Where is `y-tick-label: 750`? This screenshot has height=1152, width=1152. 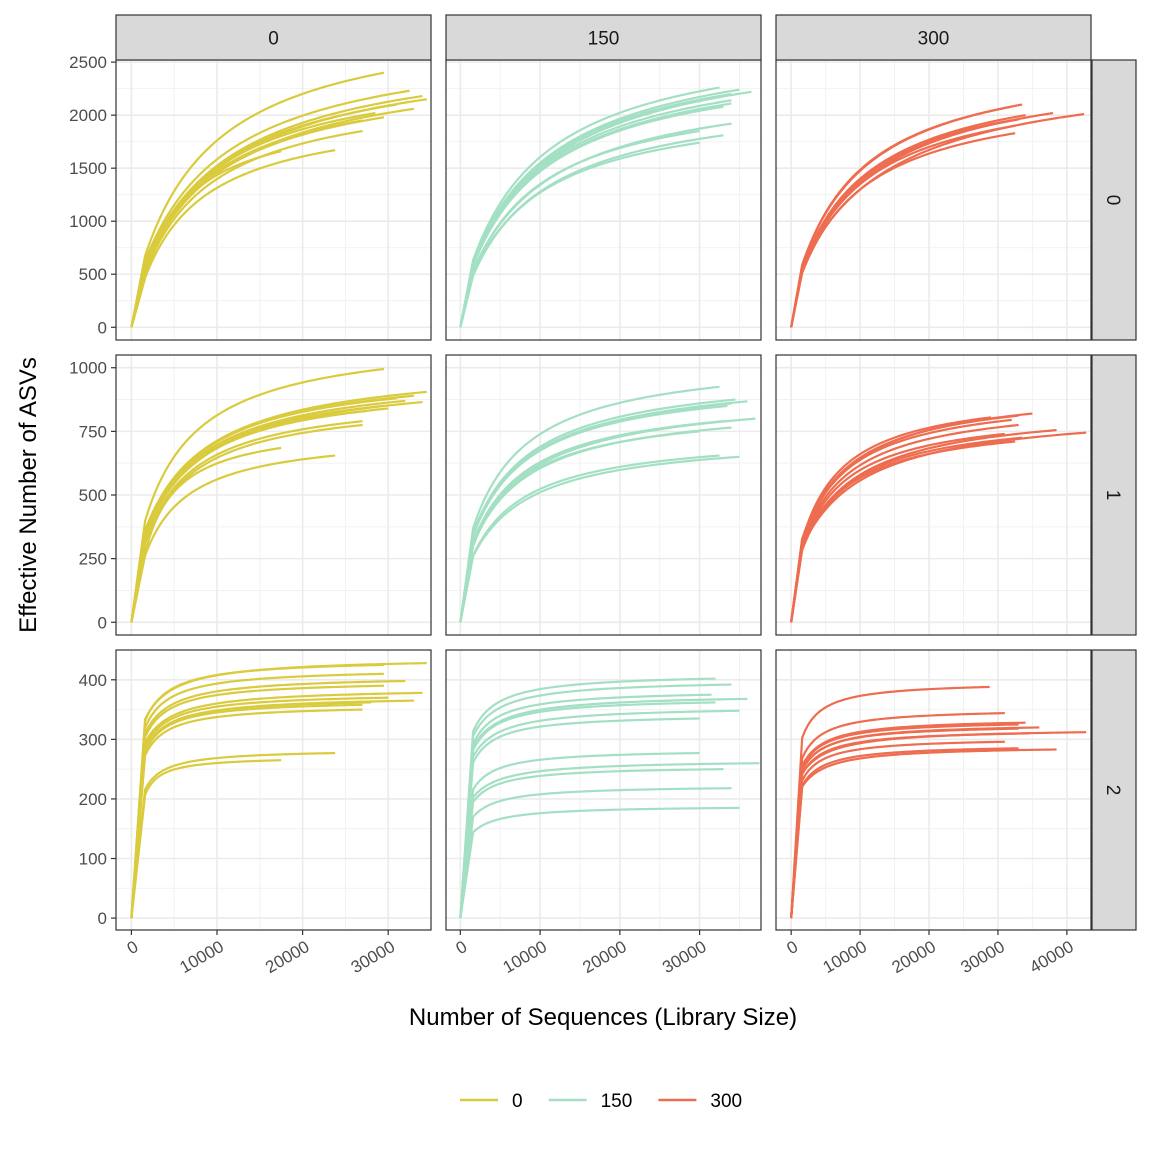
y-tick-label: 750 is located at coordinates (93, 431).